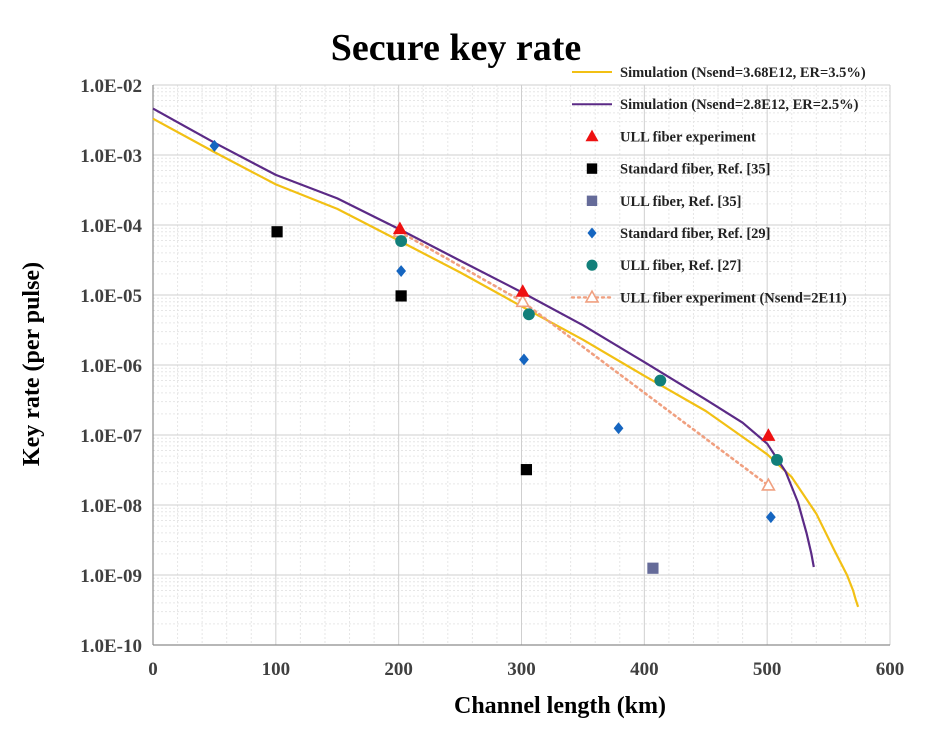 The image size is (939, 736). I want to click on x-tick-label: 300, so click(521, 669).